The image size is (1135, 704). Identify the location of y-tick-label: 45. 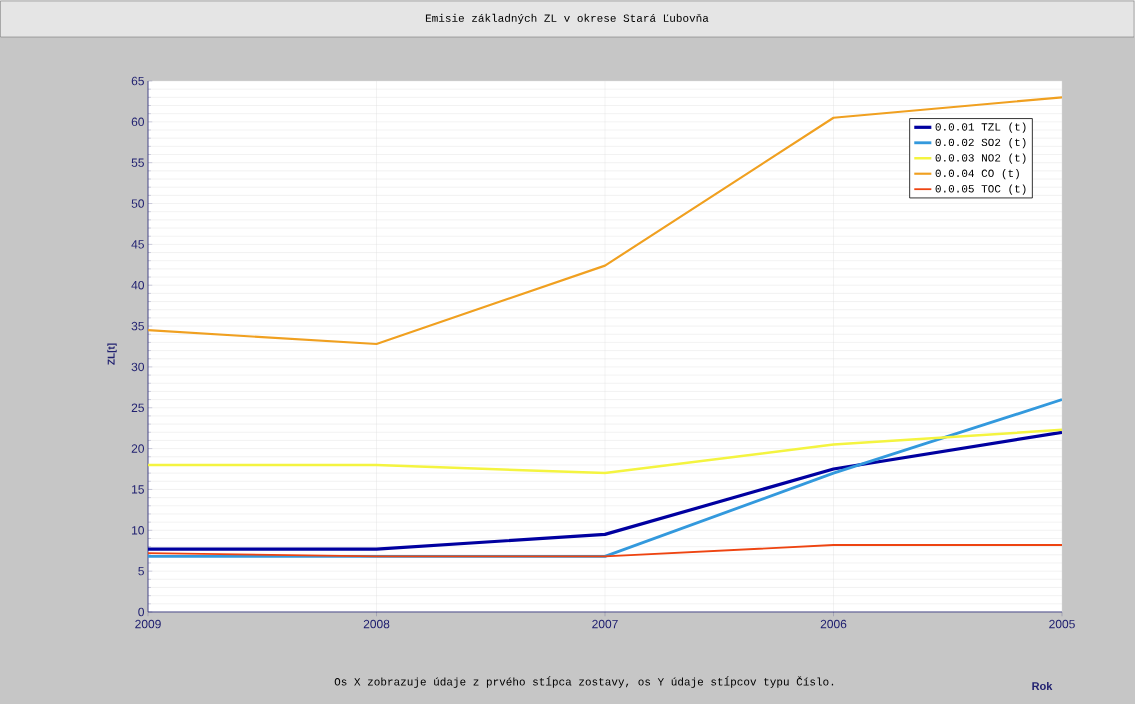
(137, 244).